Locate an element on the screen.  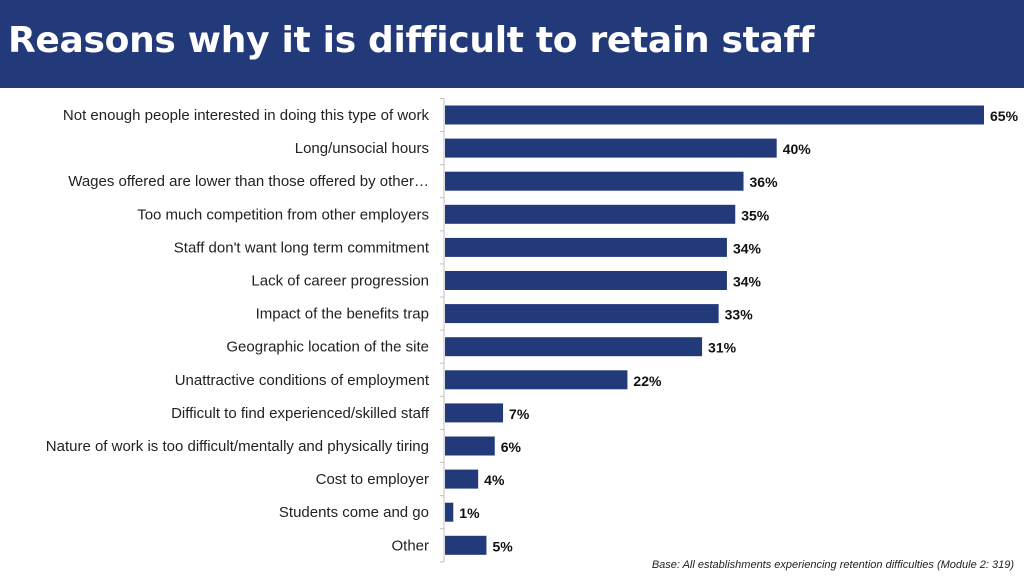
value-label: 36% is located at coordinates (764, 182).